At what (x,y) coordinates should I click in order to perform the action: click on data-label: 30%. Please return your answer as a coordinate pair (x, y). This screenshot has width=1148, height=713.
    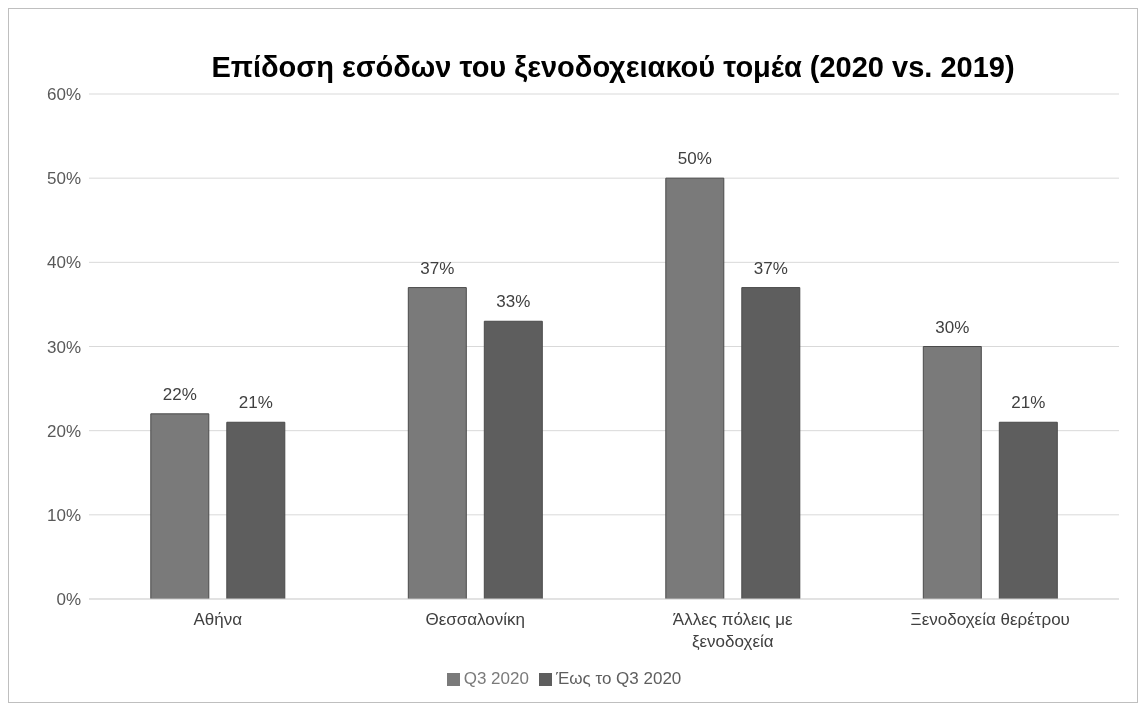
    Looking at the image, I should click on (952, 327).